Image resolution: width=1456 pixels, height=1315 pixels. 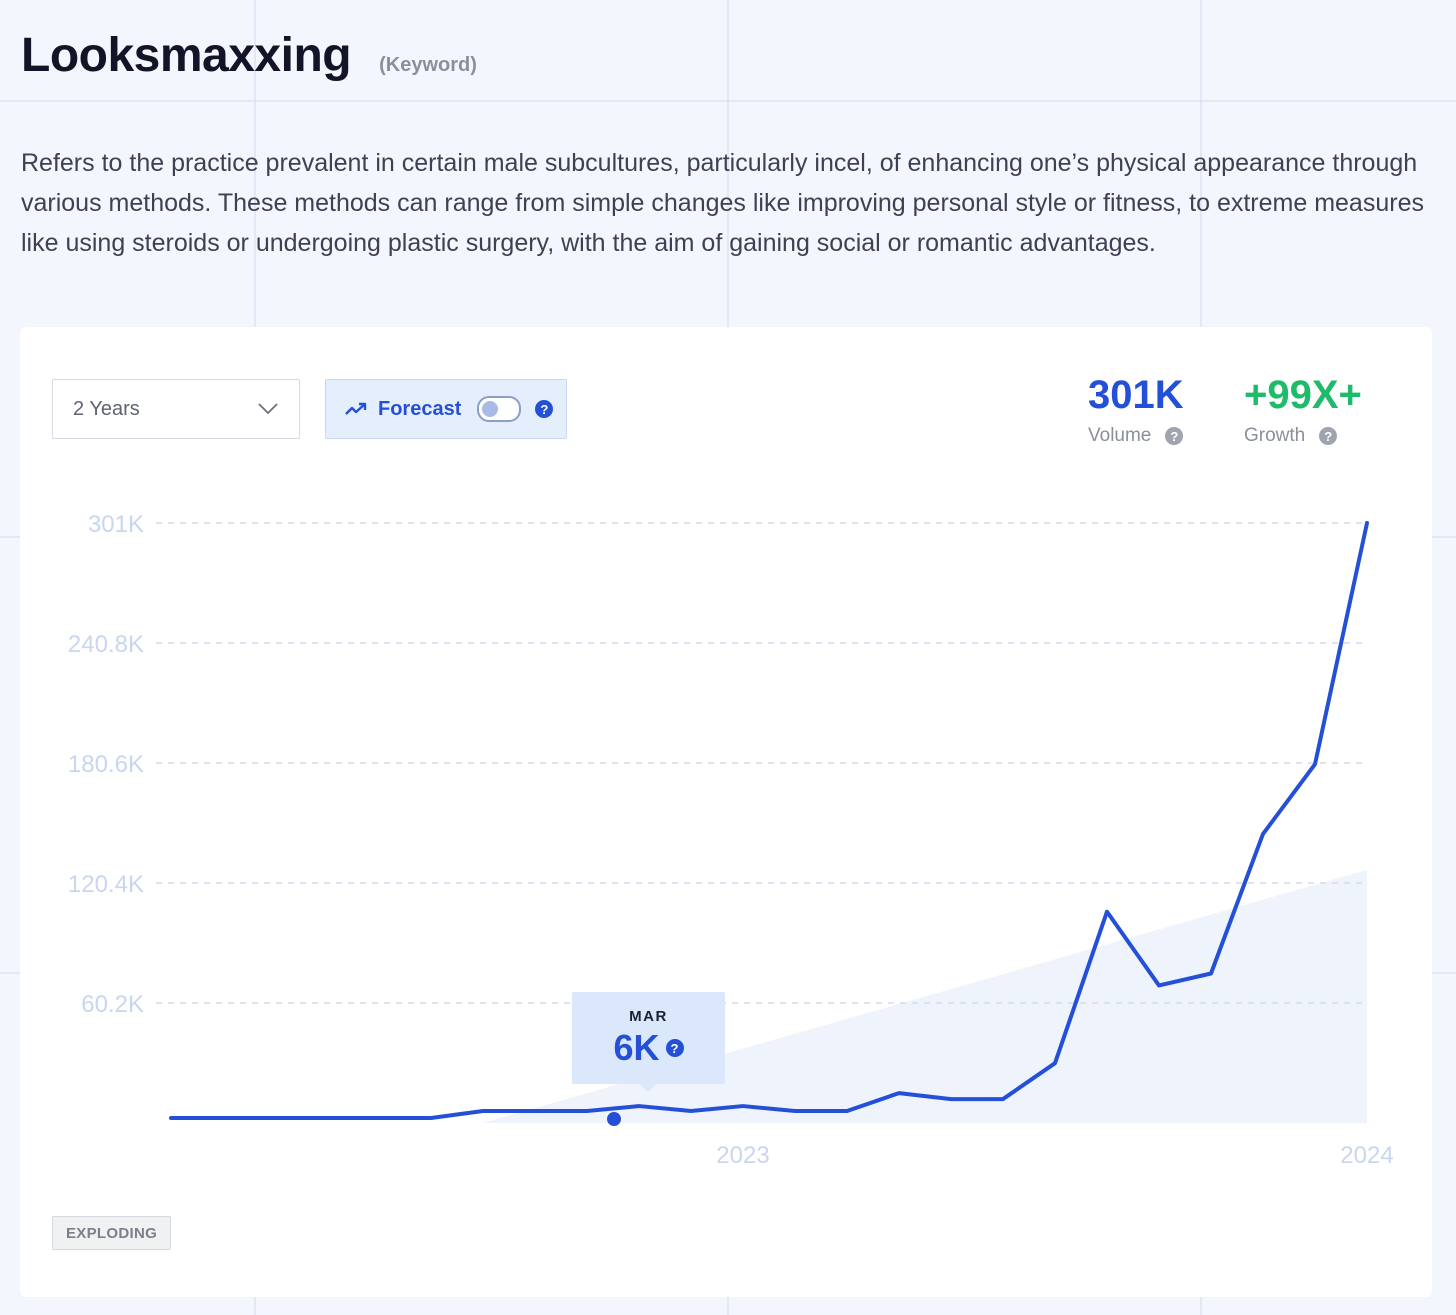 What do you see at coordinates (1303, 395) in the screenshot?
I see `growth-value: +99X+` at bounding box center [1303, 395].